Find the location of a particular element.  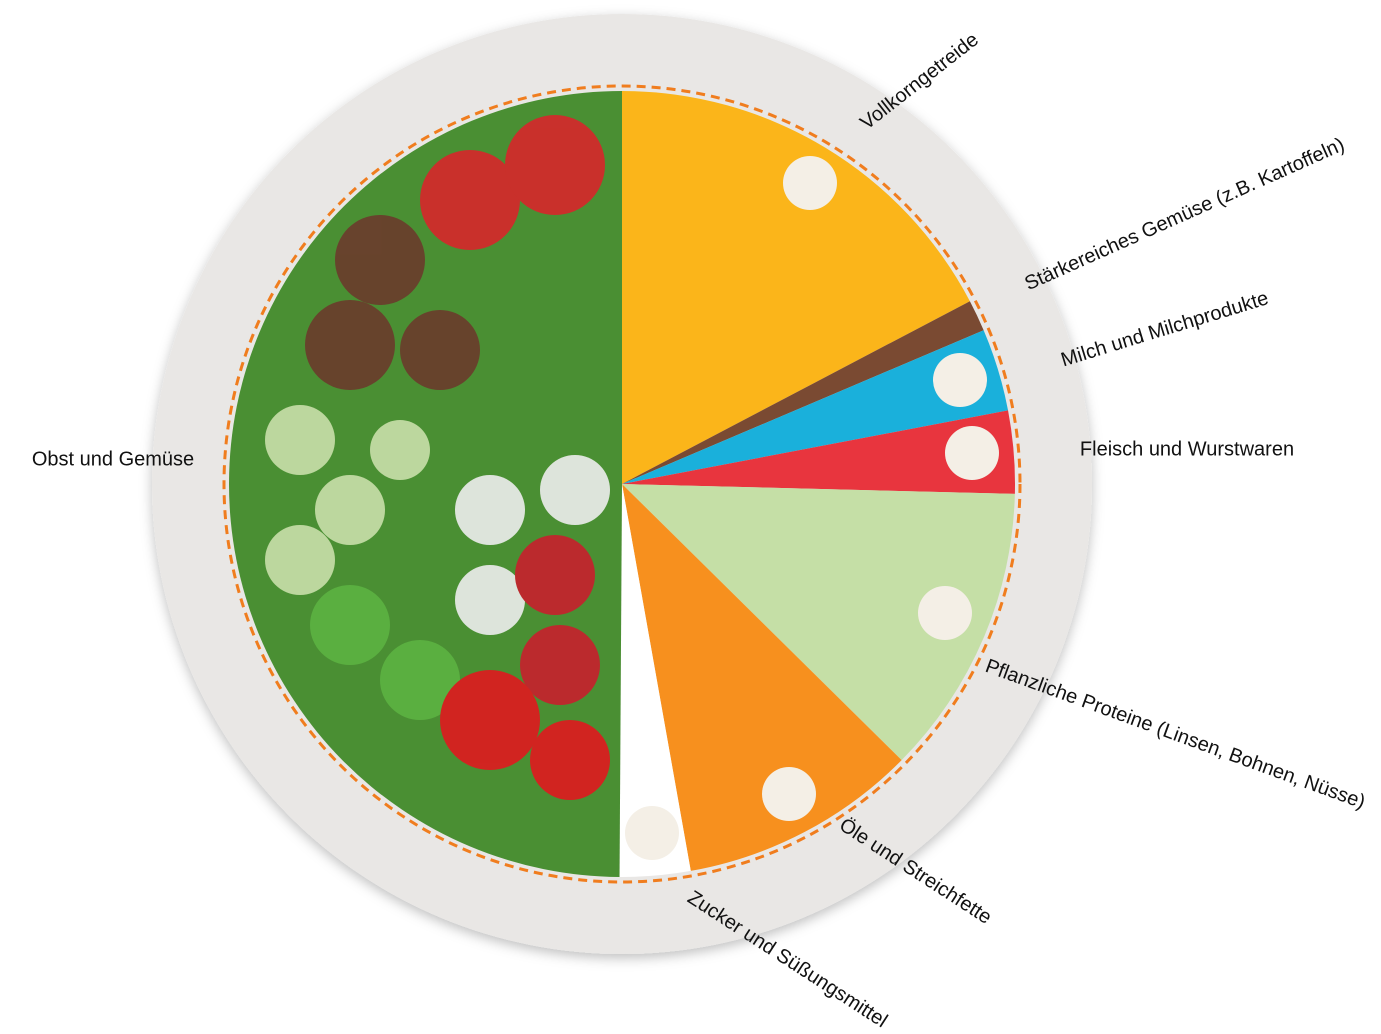

slice-label: Obst und Gemüse is located at coordinates (113, 459).